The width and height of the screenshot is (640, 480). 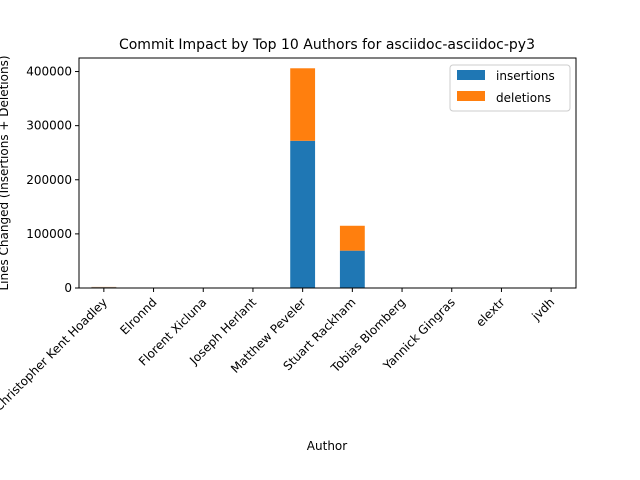 What do you see at coordinates (471, 75) in the screenshot?
I see `legend-swatch-insertions` at bounding box center [471, 75].